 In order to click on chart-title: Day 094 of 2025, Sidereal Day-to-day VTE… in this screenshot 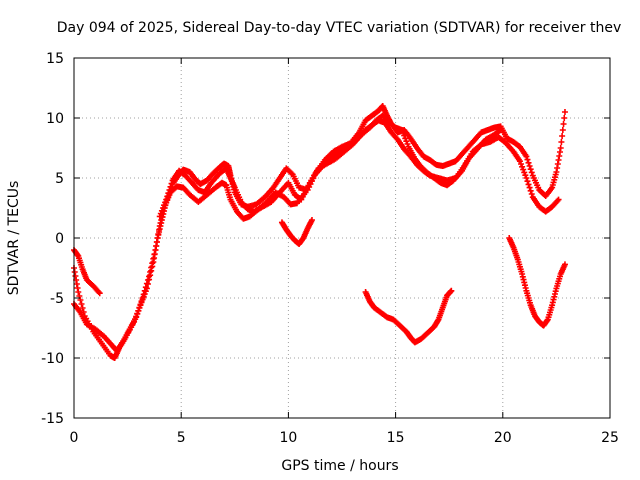, I will do `click(339, 28)`.